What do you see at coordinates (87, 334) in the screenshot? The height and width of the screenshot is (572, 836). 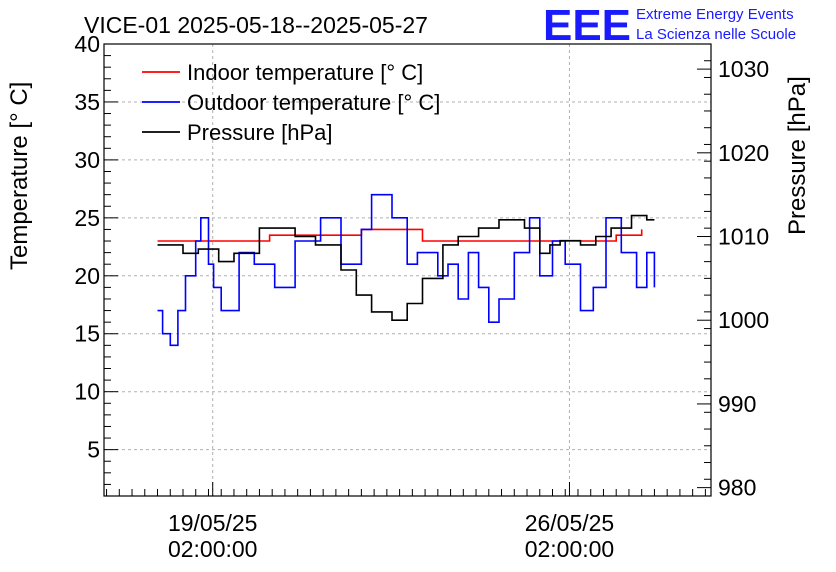 I see `y-tick-label-left: 15` at bounding box center [87, 334].